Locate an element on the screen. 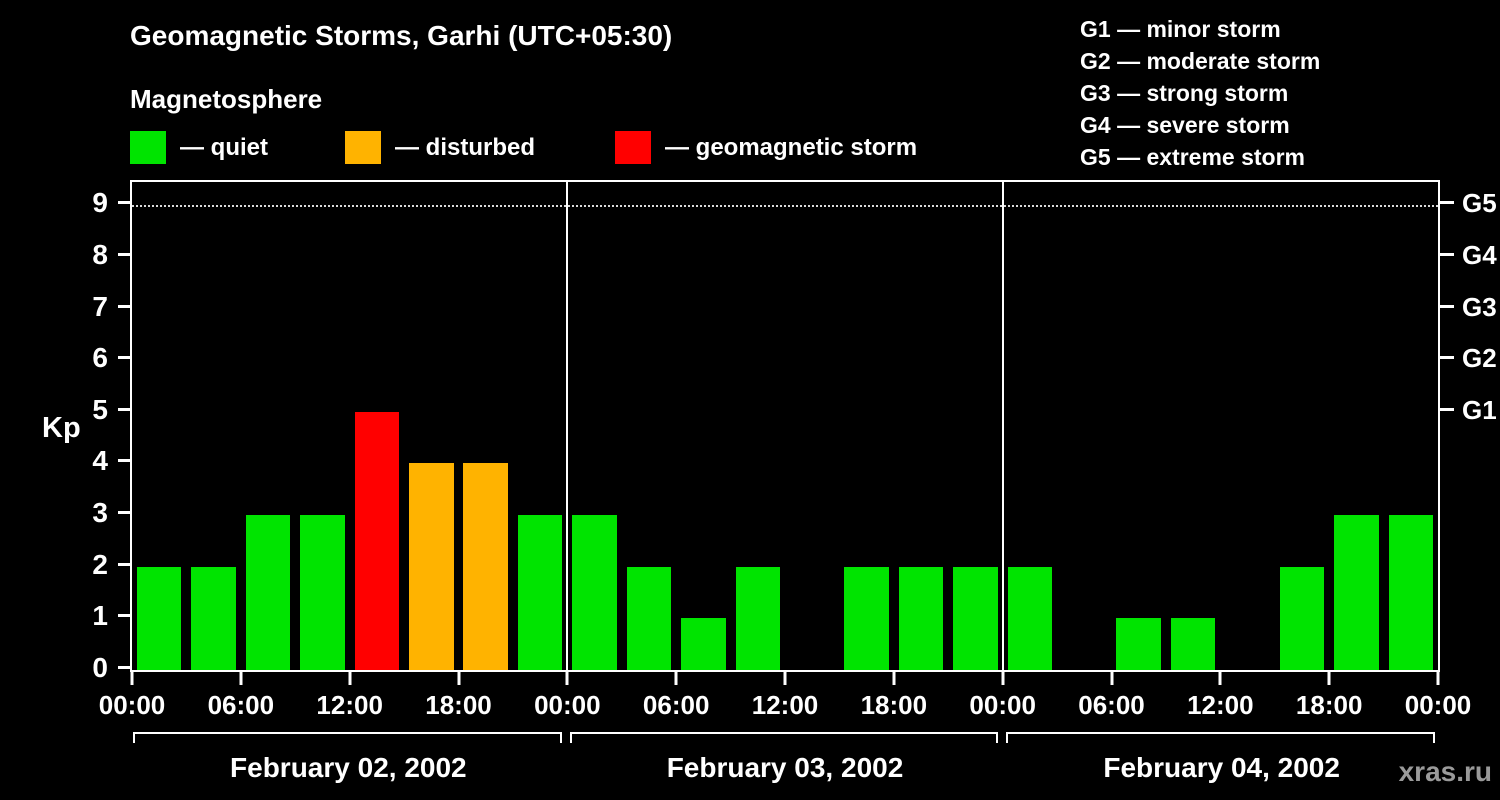 The image size is (1500, 800). g-scale-label: G5 is located at coordinates (1479, 203).